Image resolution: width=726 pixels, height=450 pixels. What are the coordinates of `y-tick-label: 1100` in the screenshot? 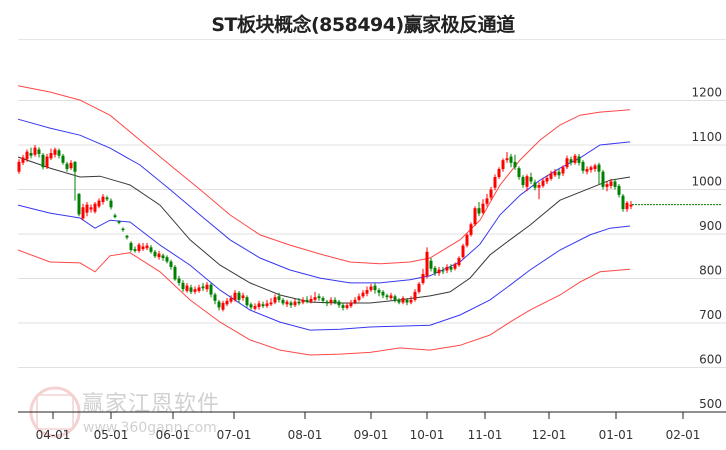 It's located at (706, 137).